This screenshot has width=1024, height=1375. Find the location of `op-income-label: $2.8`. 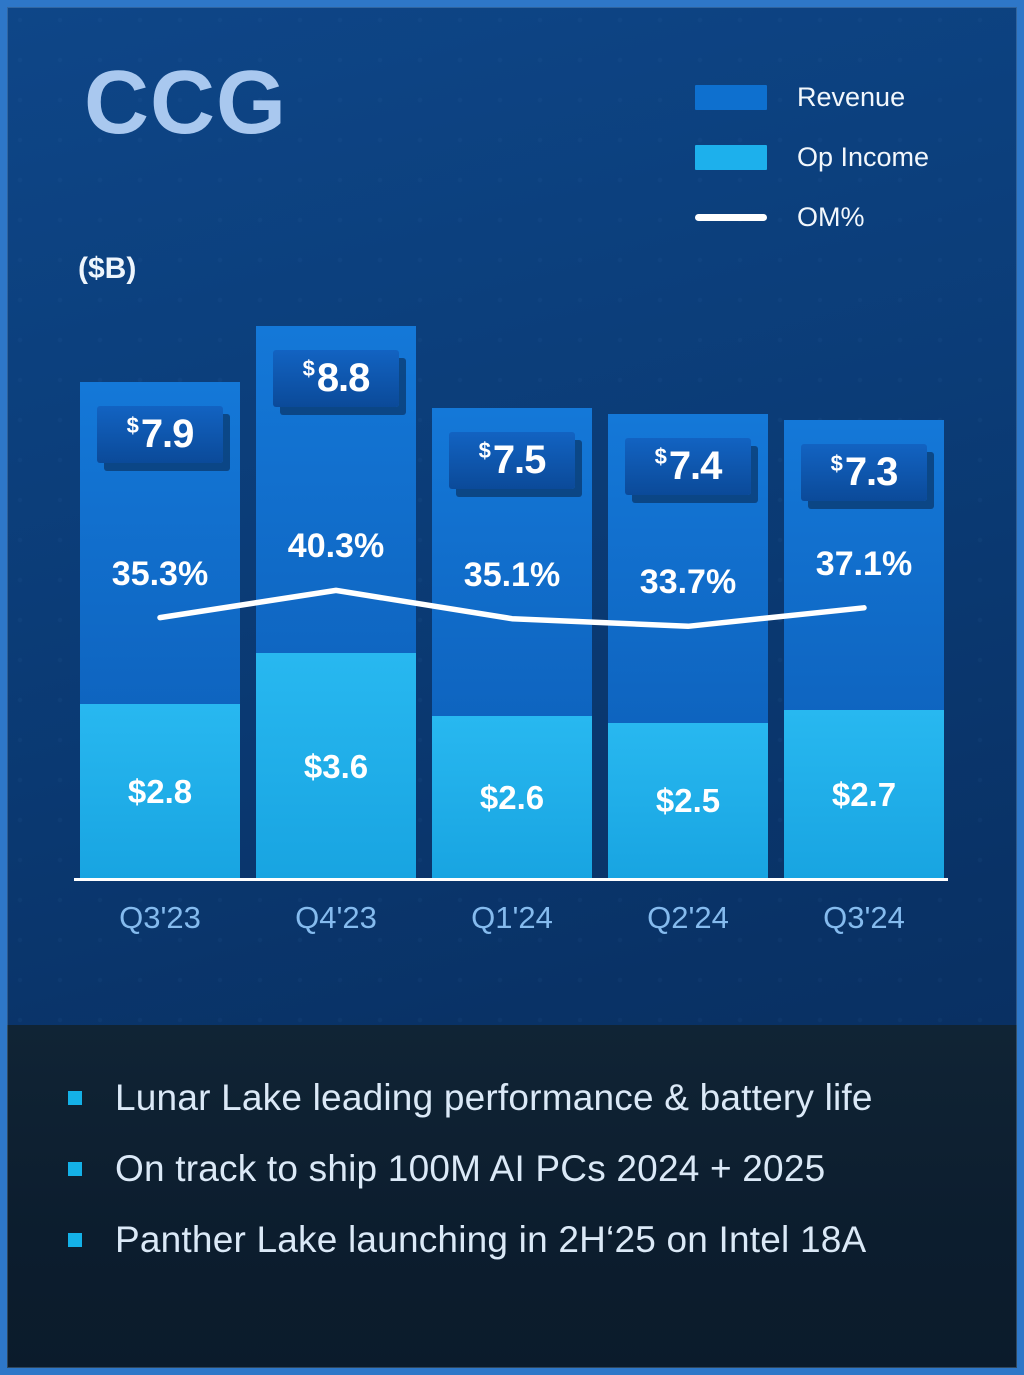

op-income-label: $2.8 is located at coordinates (160, 791).